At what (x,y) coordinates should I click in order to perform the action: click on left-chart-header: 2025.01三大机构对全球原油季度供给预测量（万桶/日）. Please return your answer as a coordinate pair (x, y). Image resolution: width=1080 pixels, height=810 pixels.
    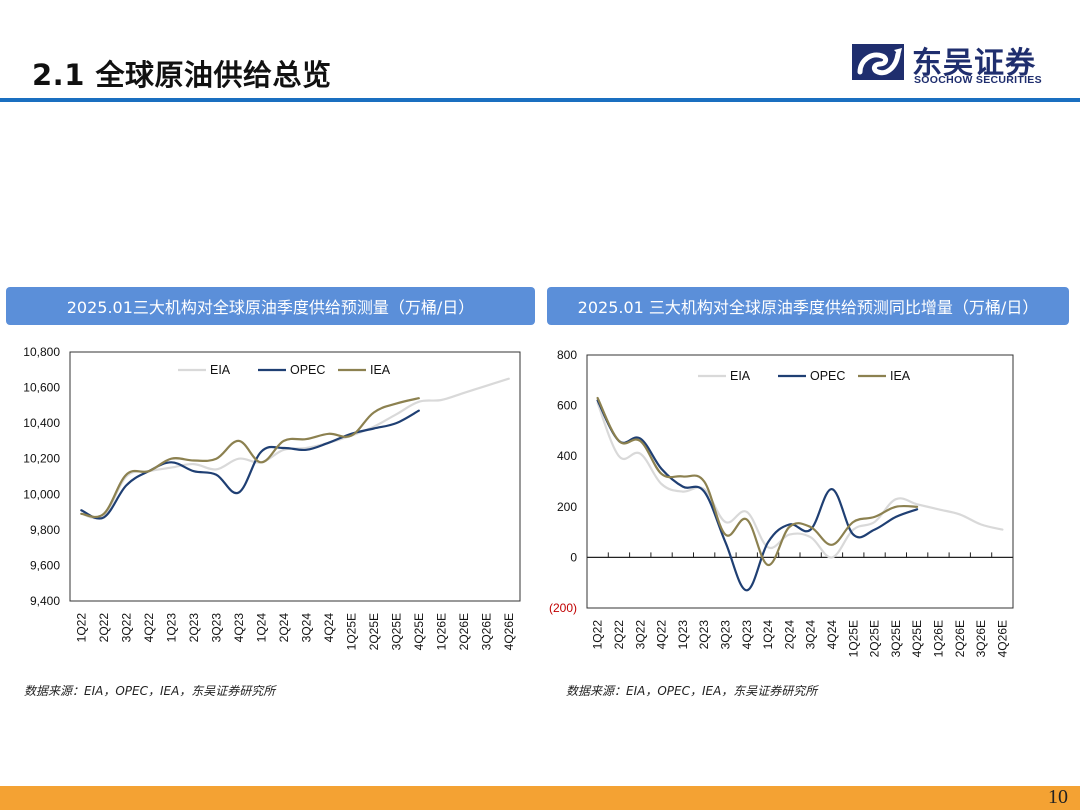
    Looking at the image, I should click on (270, 306).